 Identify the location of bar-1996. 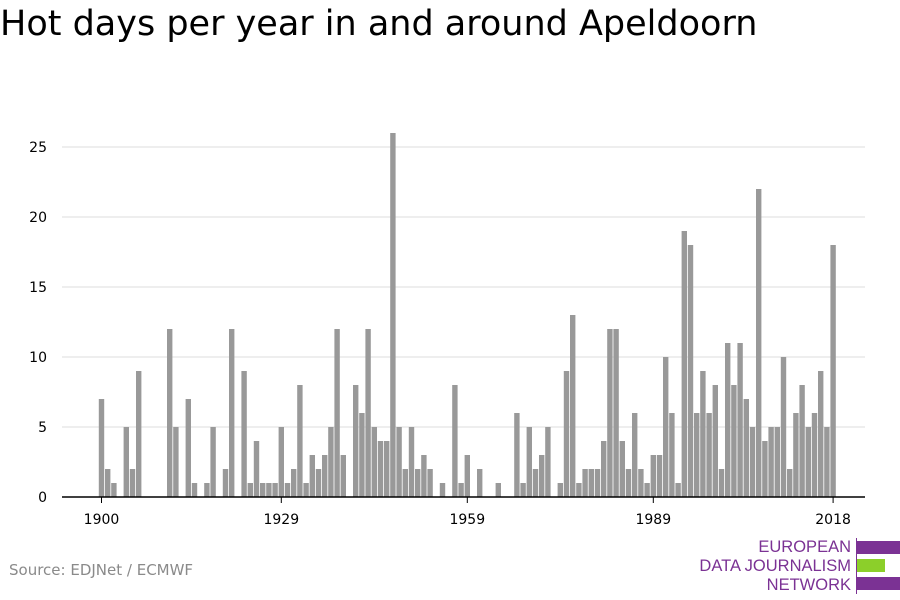
(697, 455).